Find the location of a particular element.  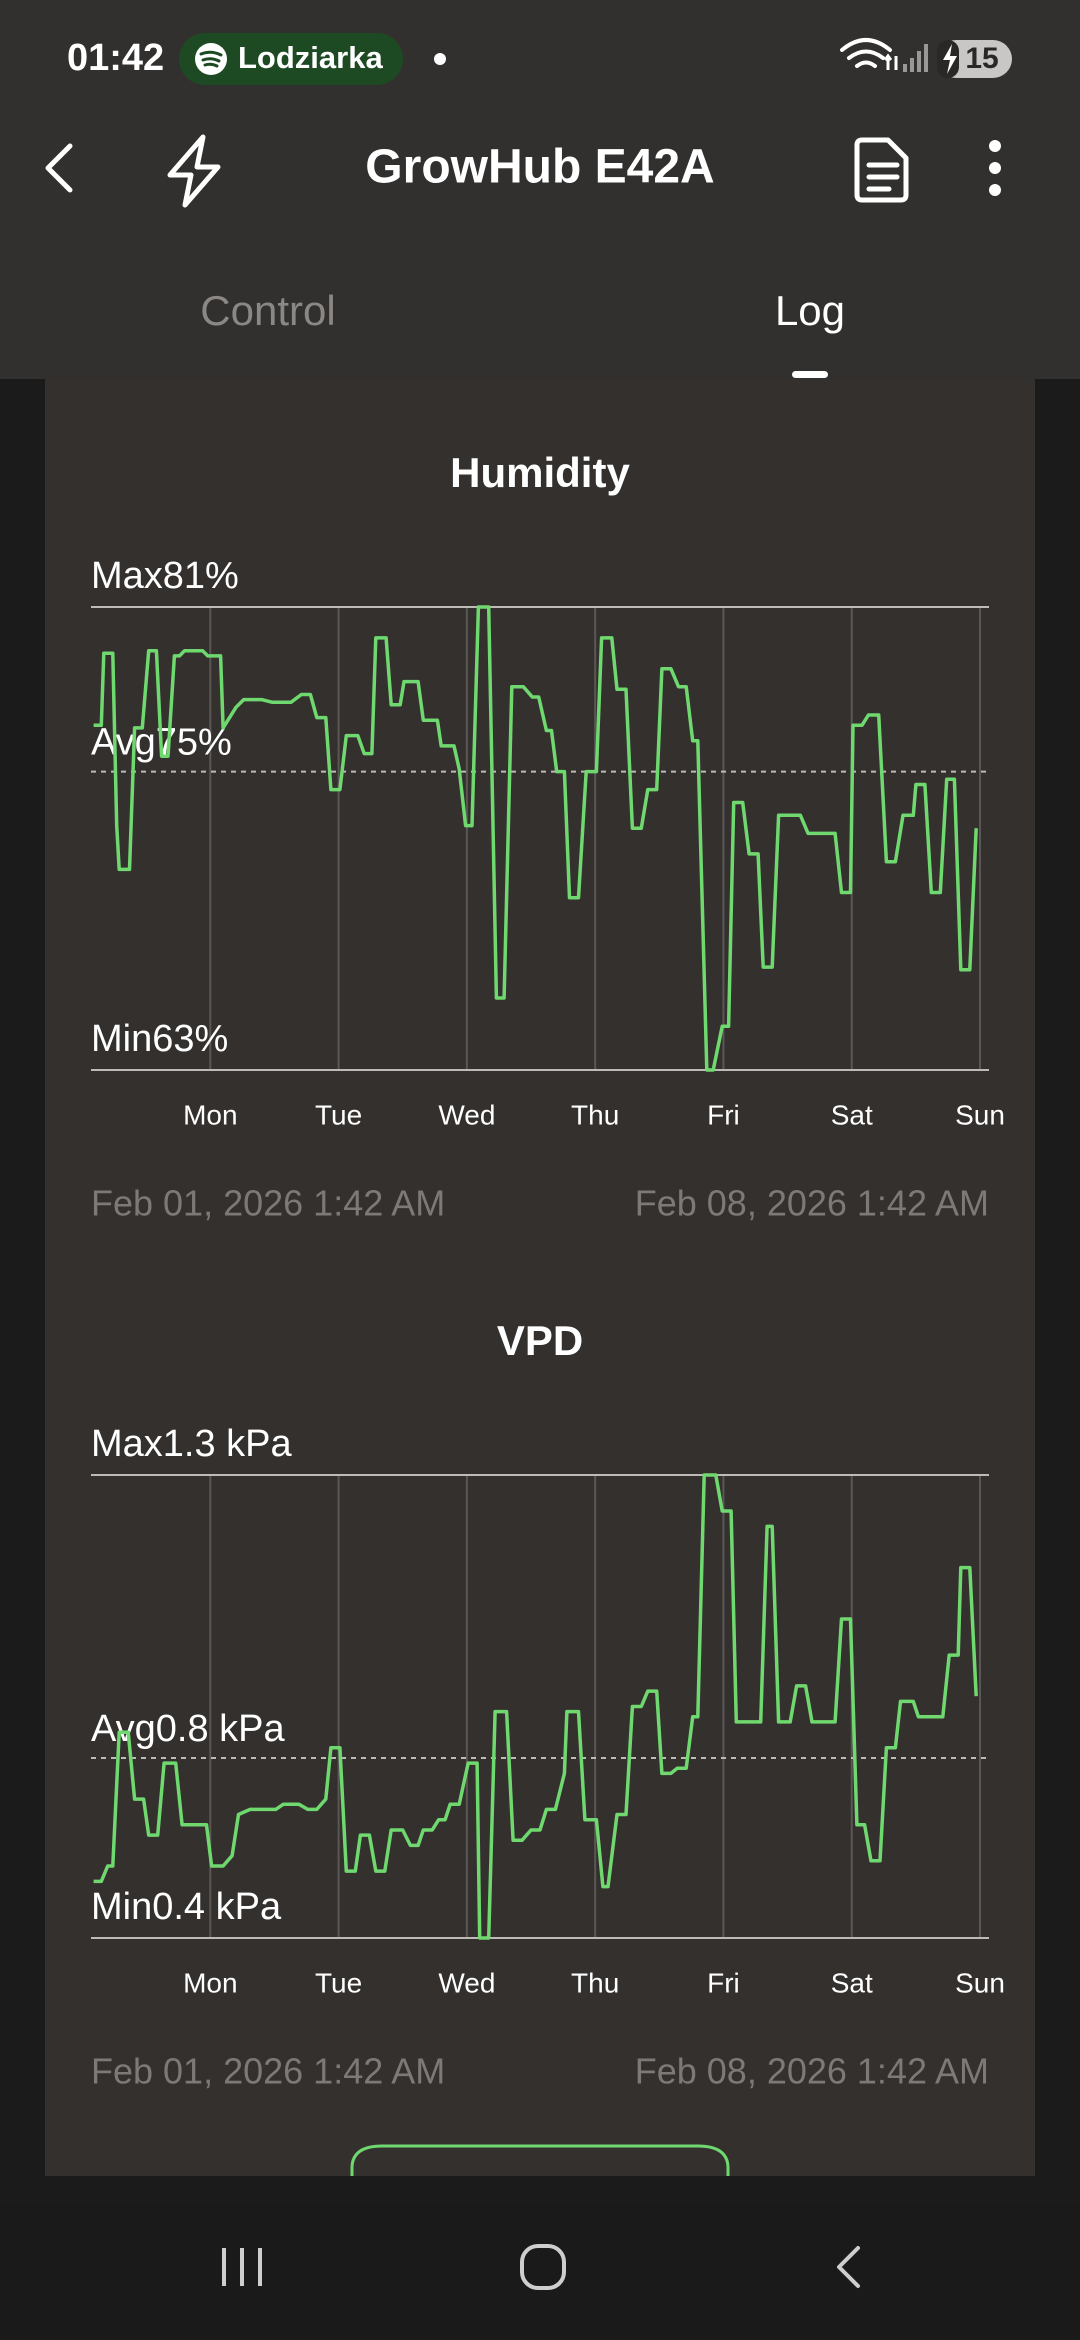

nav-bar is located at coordinates (540, 2272).